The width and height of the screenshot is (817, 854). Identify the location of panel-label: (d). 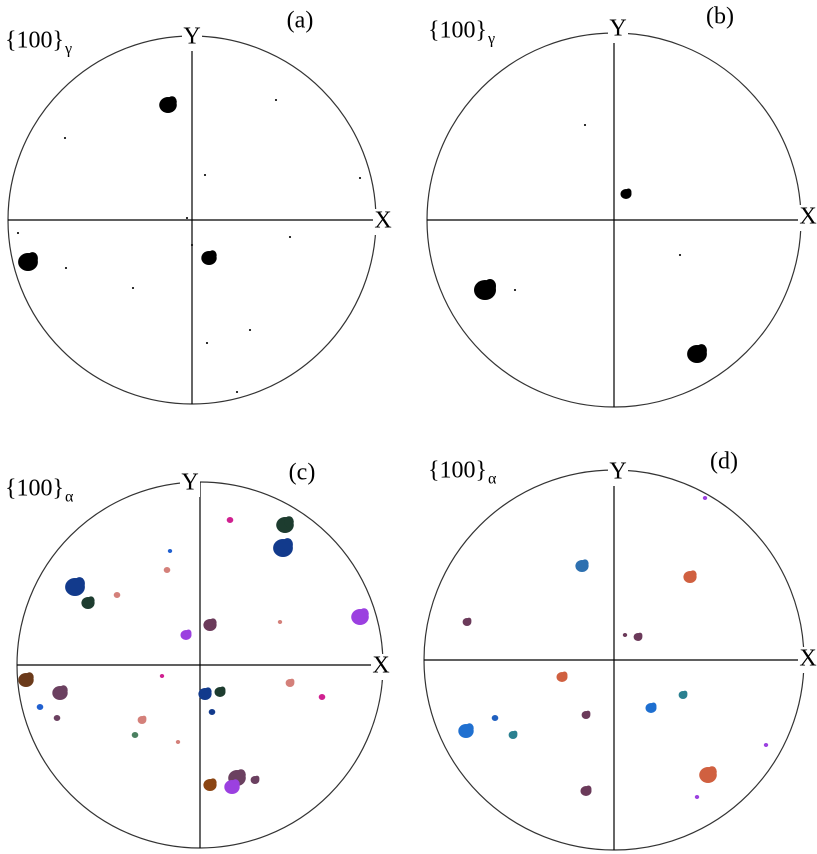
(724, 462).